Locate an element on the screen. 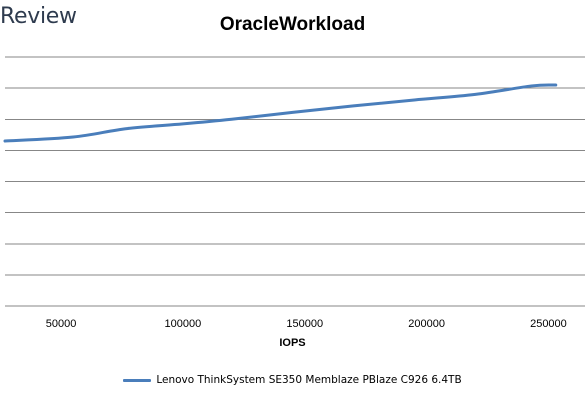  x-tick-label: 150000 is located at coordinates (304, 324).